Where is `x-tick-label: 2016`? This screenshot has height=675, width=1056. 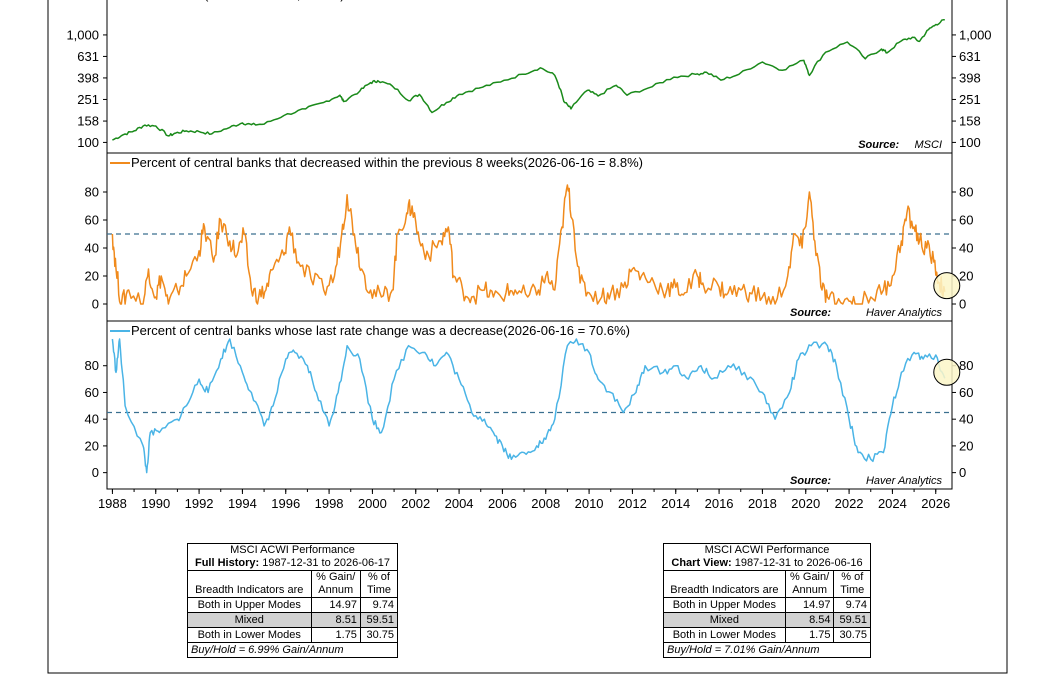
x-tick-label: 2016 is located at coordinates (719, 503).